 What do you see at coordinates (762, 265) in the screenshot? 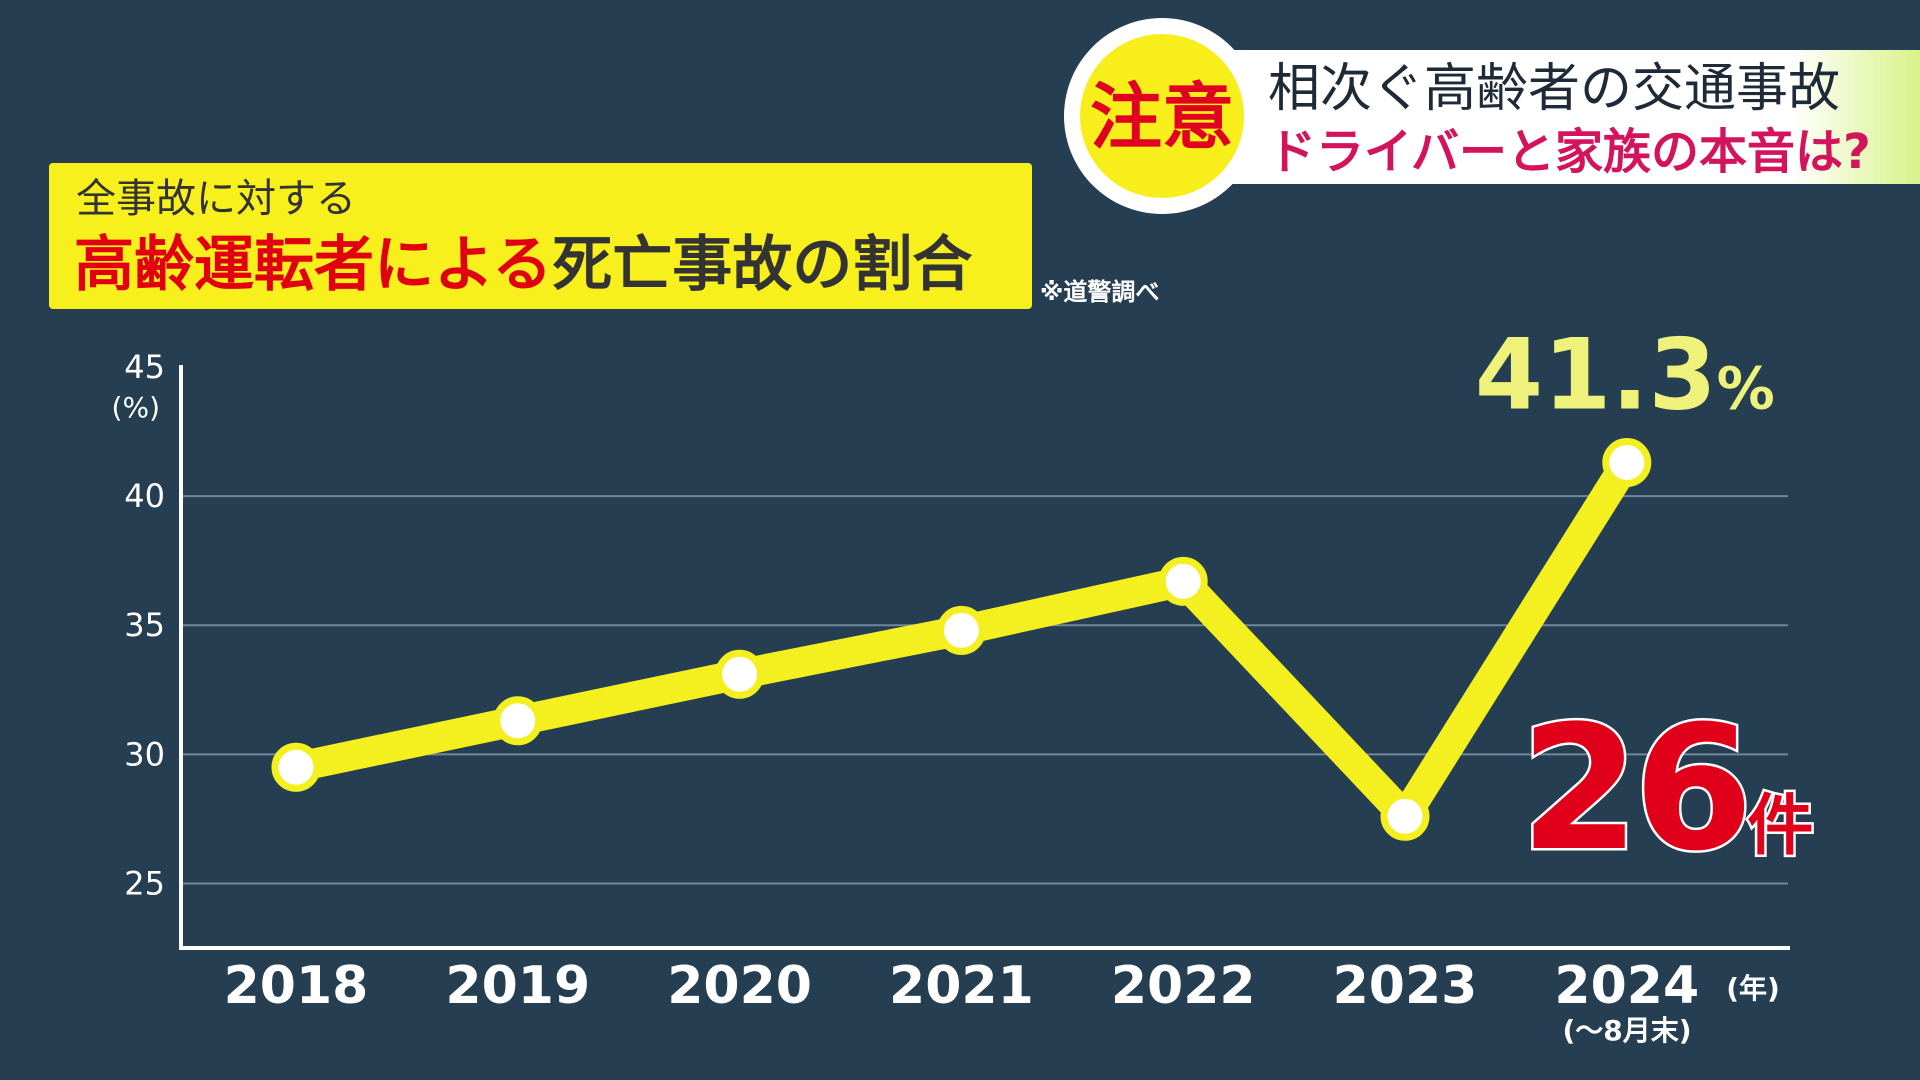
I see `title-rest: 死亡事故の割合` at bounding box center [762, 265].